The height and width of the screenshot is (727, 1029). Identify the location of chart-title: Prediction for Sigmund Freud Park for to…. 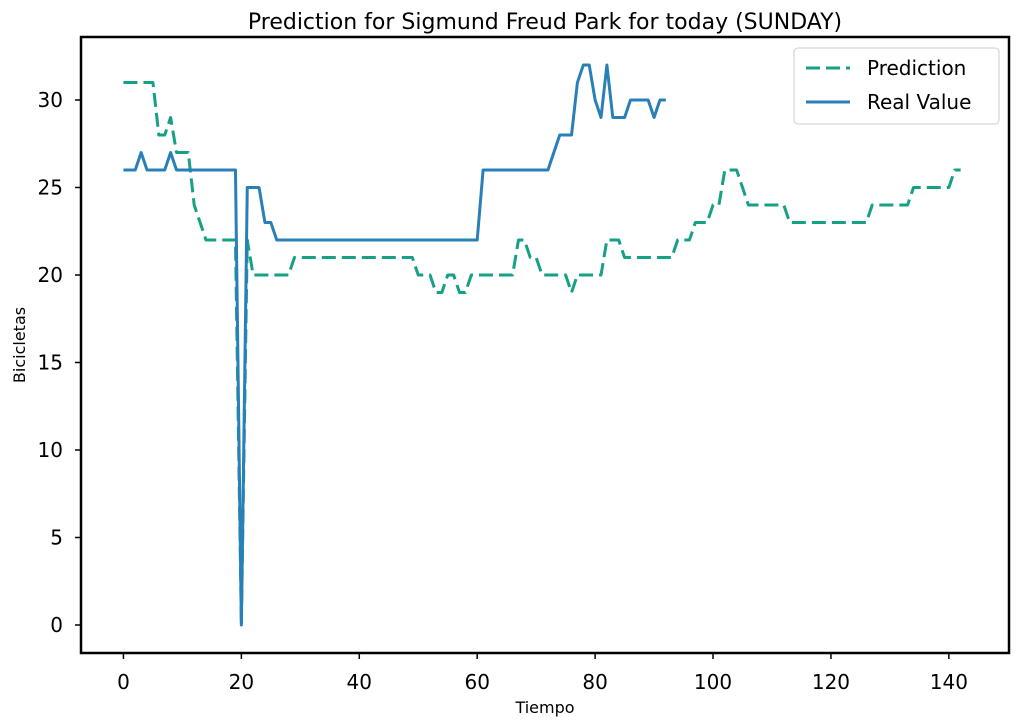
(545, 22).